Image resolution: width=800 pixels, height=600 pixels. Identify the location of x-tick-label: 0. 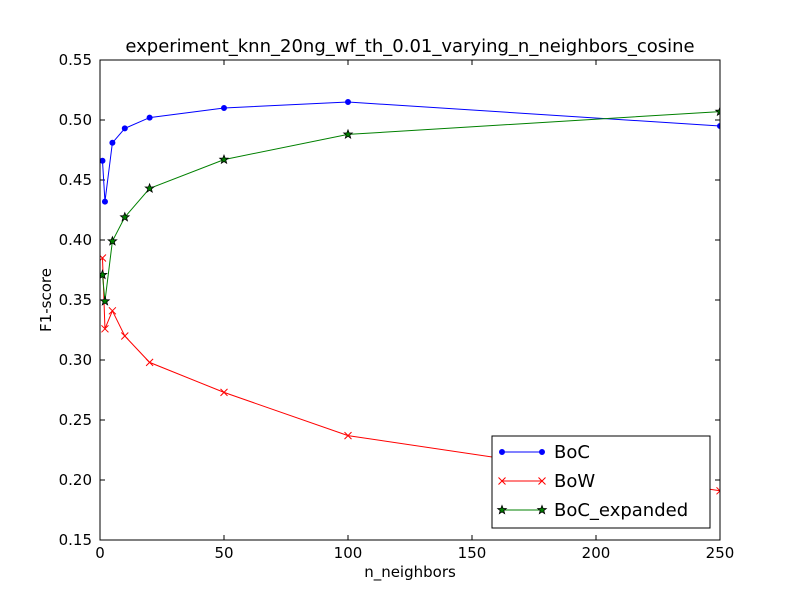
(100, 553).